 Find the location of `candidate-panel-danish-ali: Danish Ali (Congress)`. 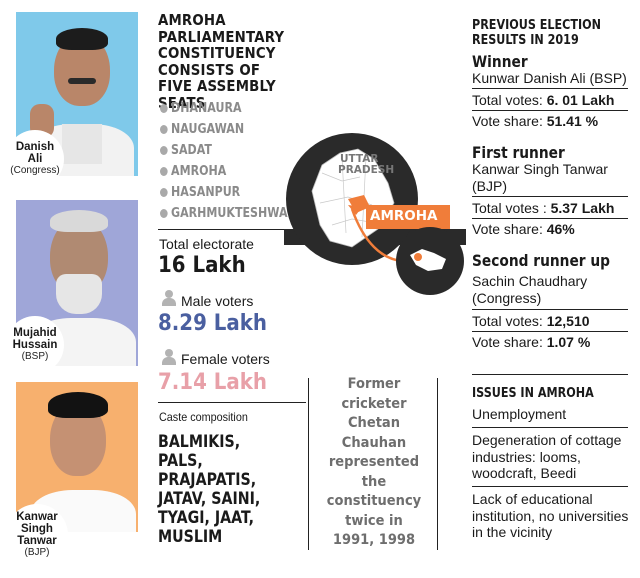

candidate-panel-danish-ali: Danish Ali (Congress) is located at coordinates (72, 100).